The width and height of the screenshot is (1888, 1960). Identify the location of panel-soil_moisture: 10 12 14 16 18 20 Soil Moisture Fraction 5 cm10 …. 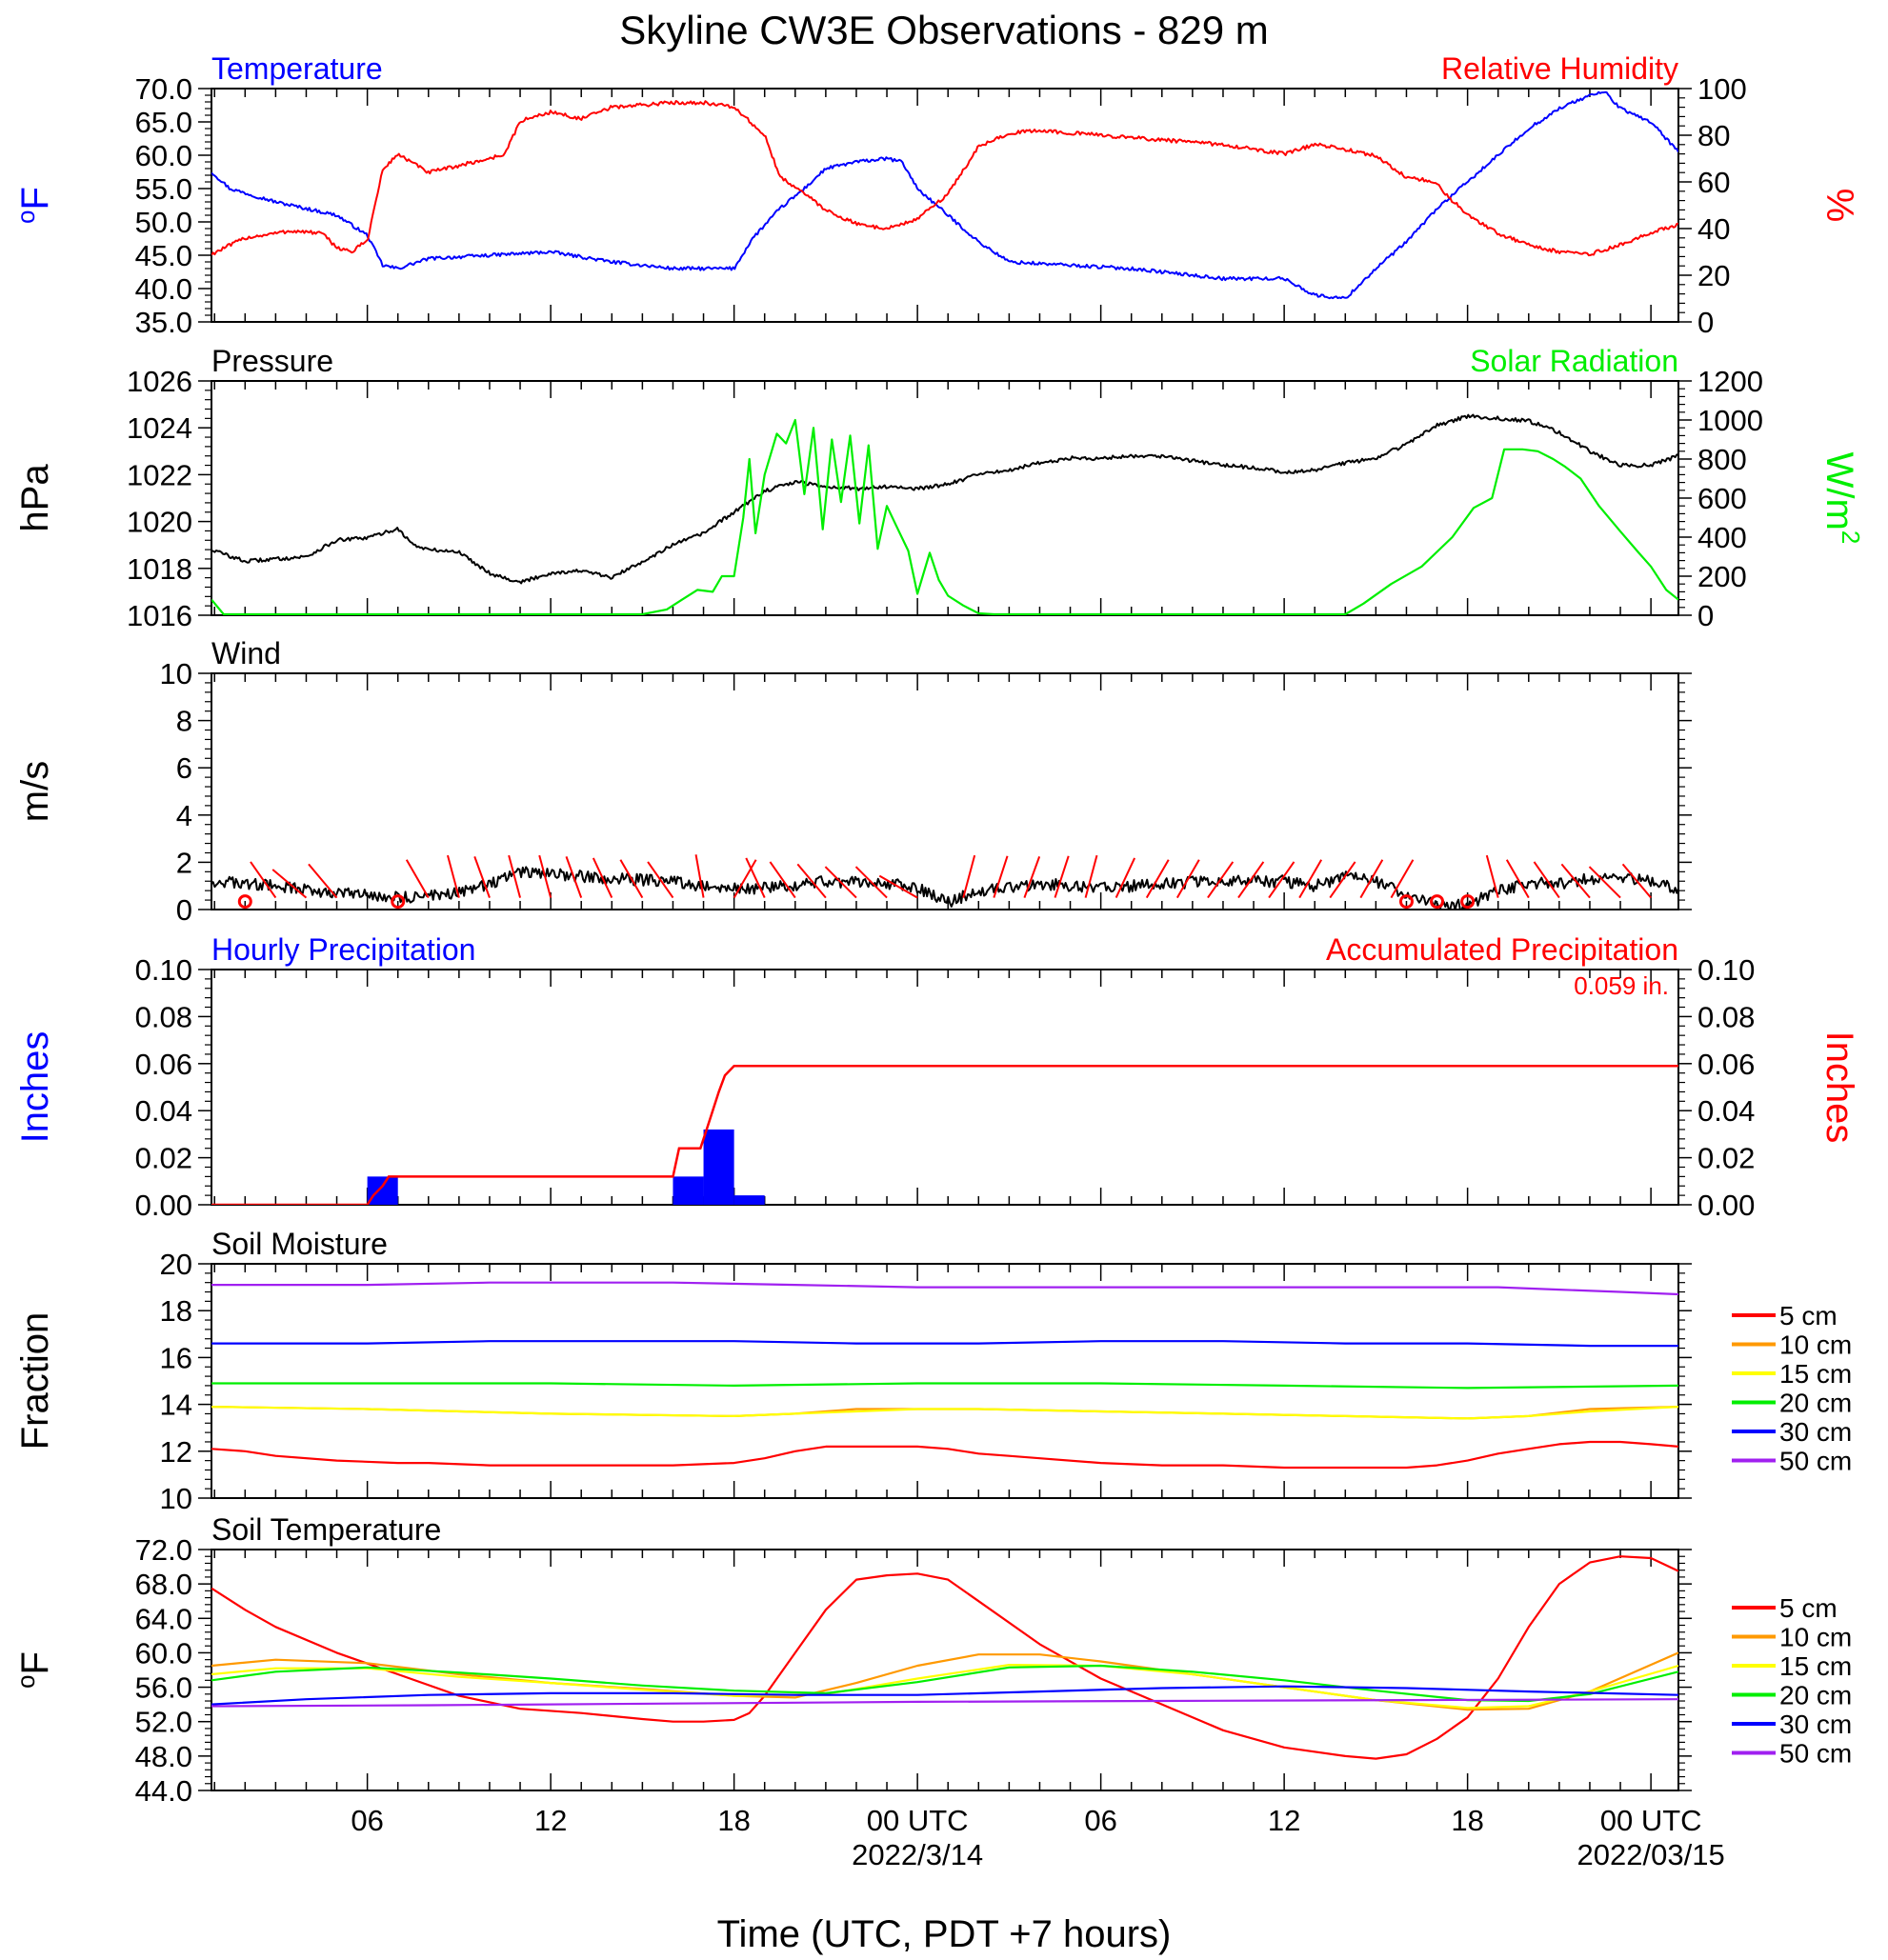
(933, 1371).